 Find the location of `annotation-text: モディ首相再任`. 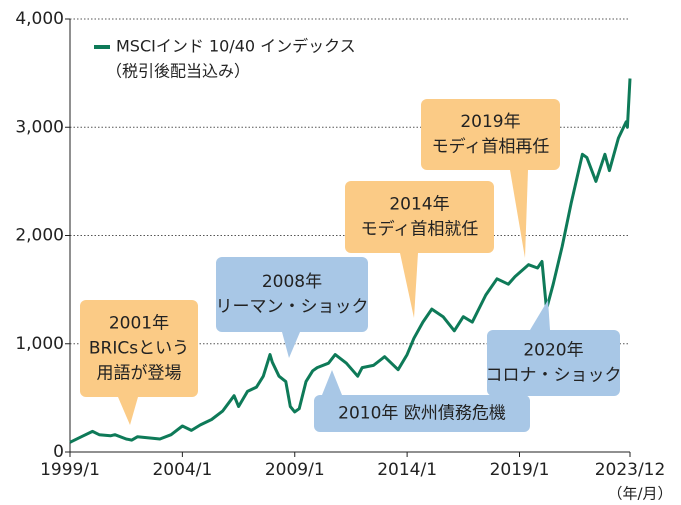

annotation-text: モディ首相再任 is located at coordinates (491, 146).